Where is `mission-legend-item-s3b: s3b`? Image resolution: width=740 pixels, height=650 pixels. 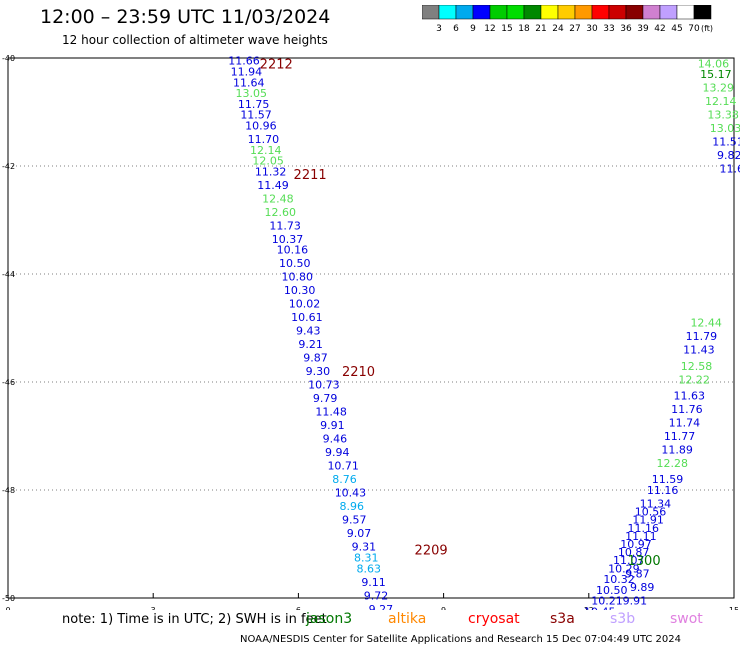 mission-legend-item-s3b: s3b is located at coordinates (623, 619).